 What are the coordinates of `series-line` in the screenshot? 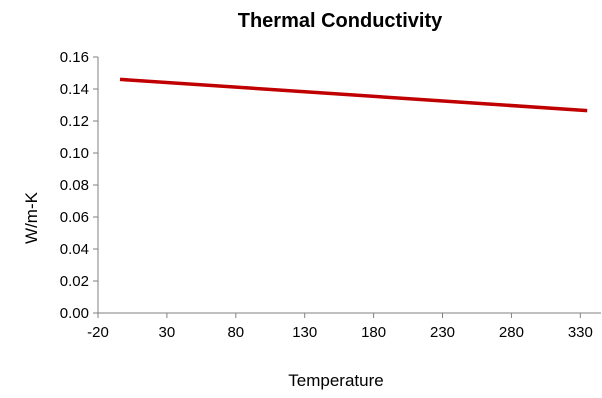 It's located at (353, 95).